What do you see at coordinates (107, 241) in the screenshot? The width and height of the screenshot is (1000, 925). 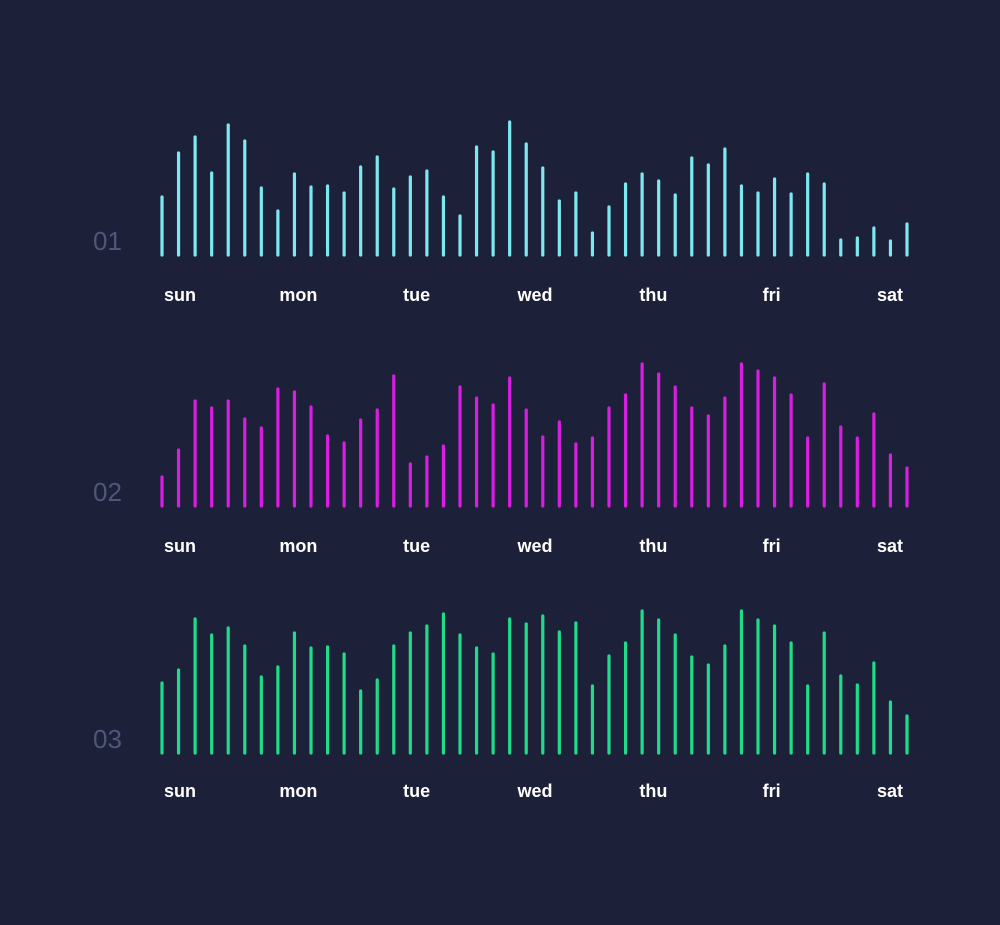 I see `chart-number: 01` at bounding box center [107, 241].